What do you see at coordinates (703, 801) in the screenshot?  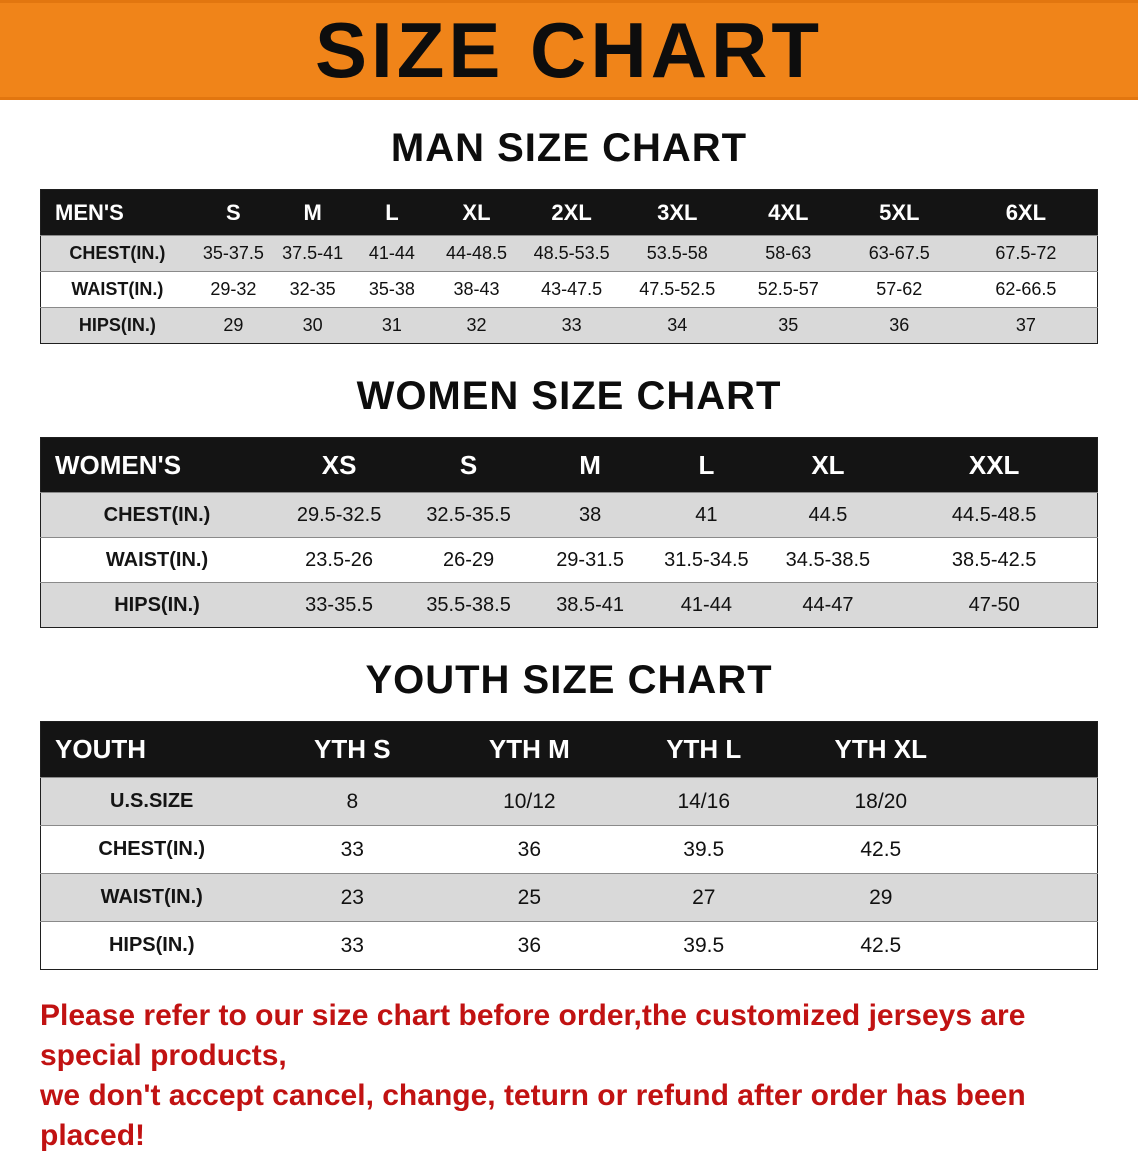 I see `size-value-cell: 14/16` at bounding box center [703, 801].